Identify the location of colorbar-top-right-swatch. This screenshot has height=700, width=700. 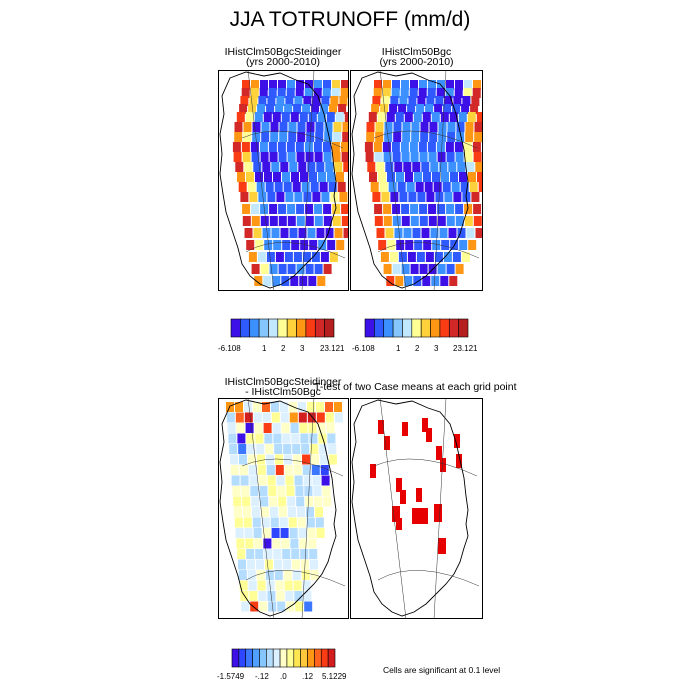
(397, 328).